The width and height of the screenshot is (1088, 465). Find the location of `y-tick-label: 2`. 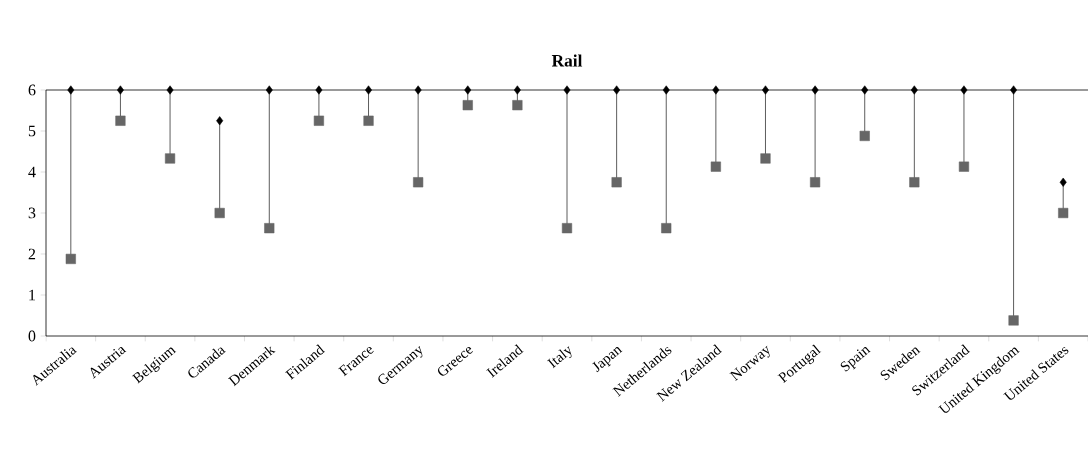

y-tick-label: 2 is located at coordinates (32, 254).